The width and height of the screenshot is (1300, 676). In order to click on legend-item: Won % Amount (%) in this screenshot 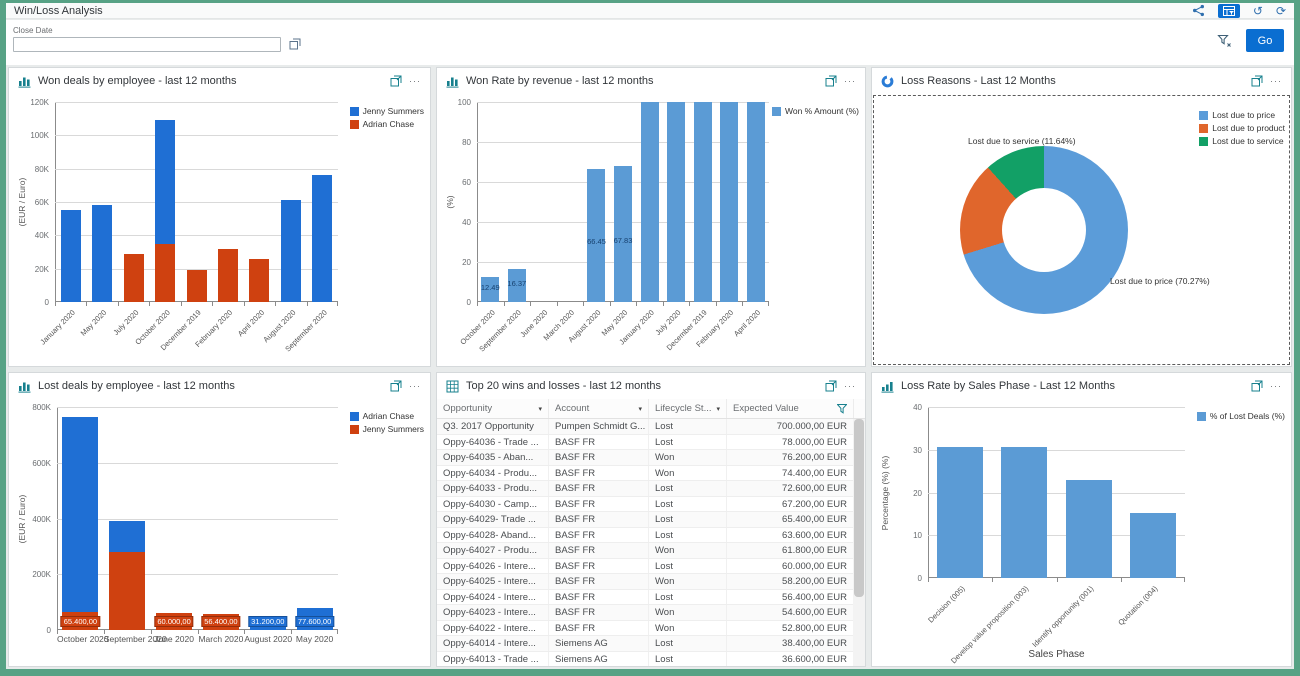, I will do `click(815, 111)`.